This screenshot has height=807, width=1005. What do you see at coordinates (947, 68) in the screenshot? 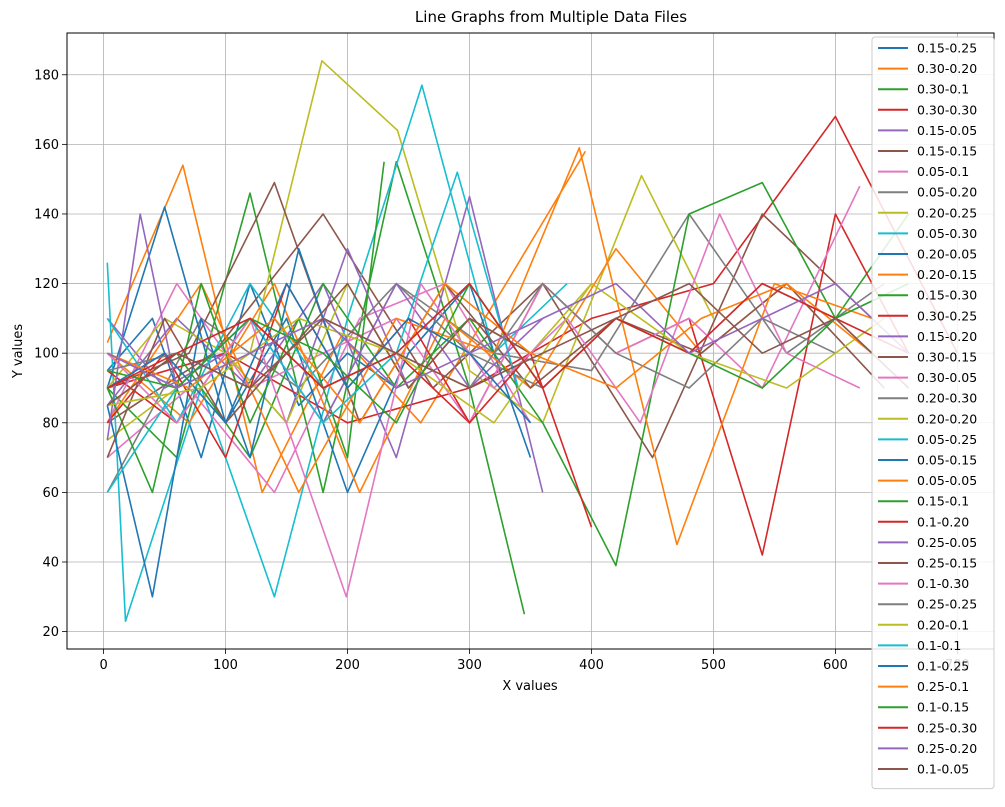
I see `legend-entry: 0.30-0.20` at bounding box center [947, 68].